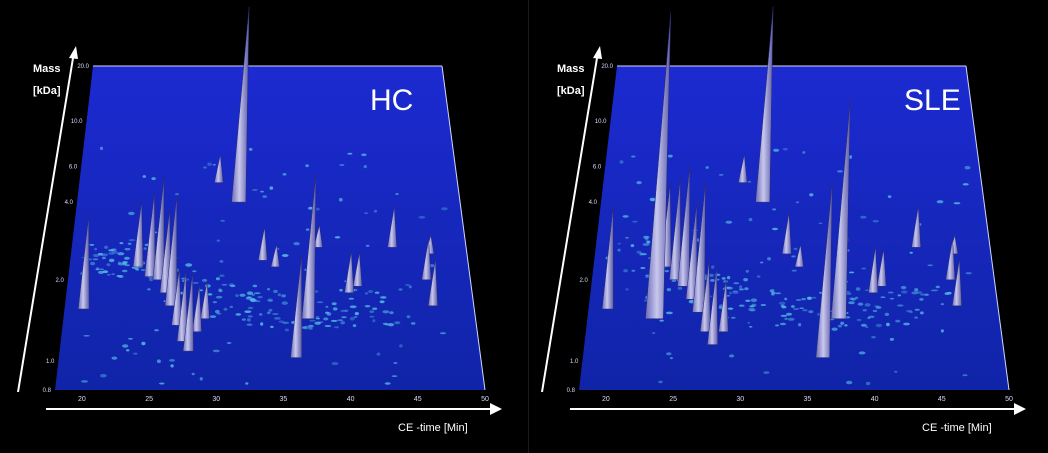 The image size is (1048, 453). I want to click on y-tick-label: 4.0, so click(593, 203).